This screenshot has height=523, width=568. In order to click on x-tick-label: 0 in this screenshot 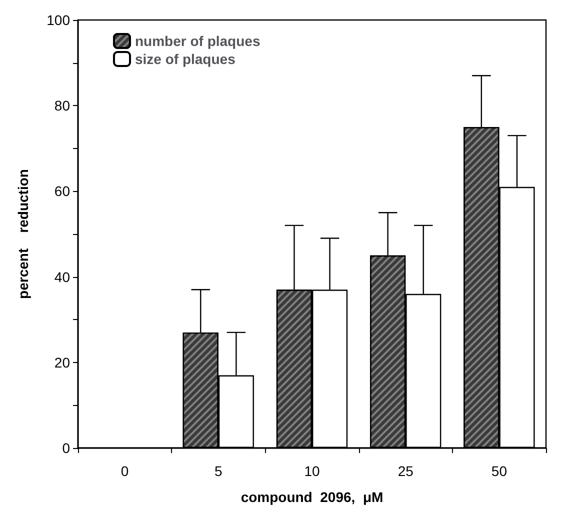, I will do `click(124, 471)`.